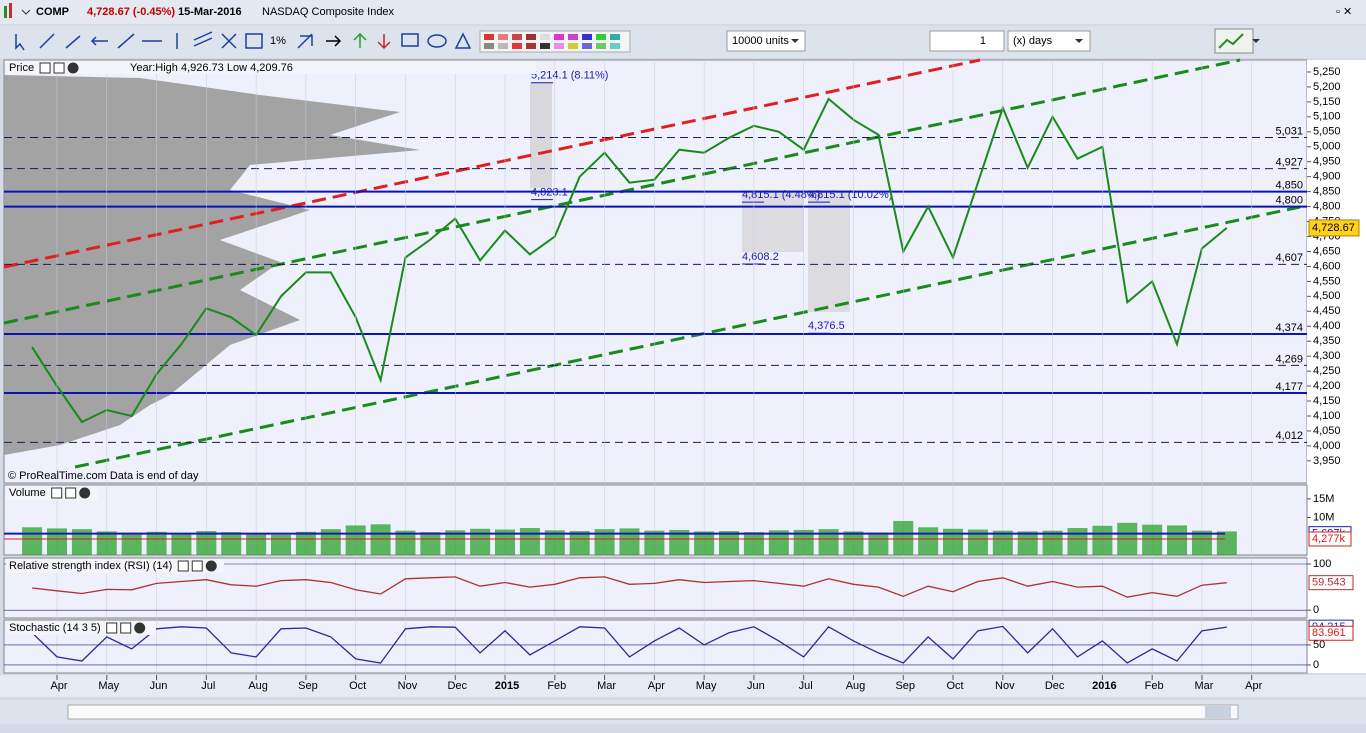  Describe the element at coordinates (1049, 41) in the screenshot. I see `period-unit-select` at that location.